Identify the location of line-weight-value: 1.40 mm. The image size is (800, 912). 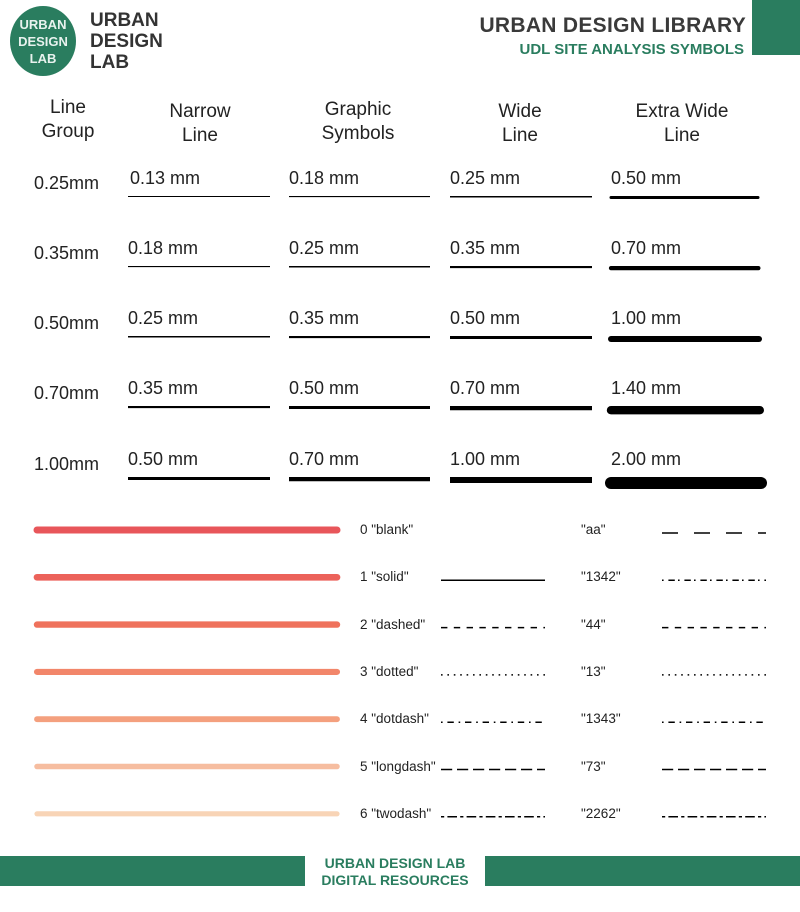
(646, 388).